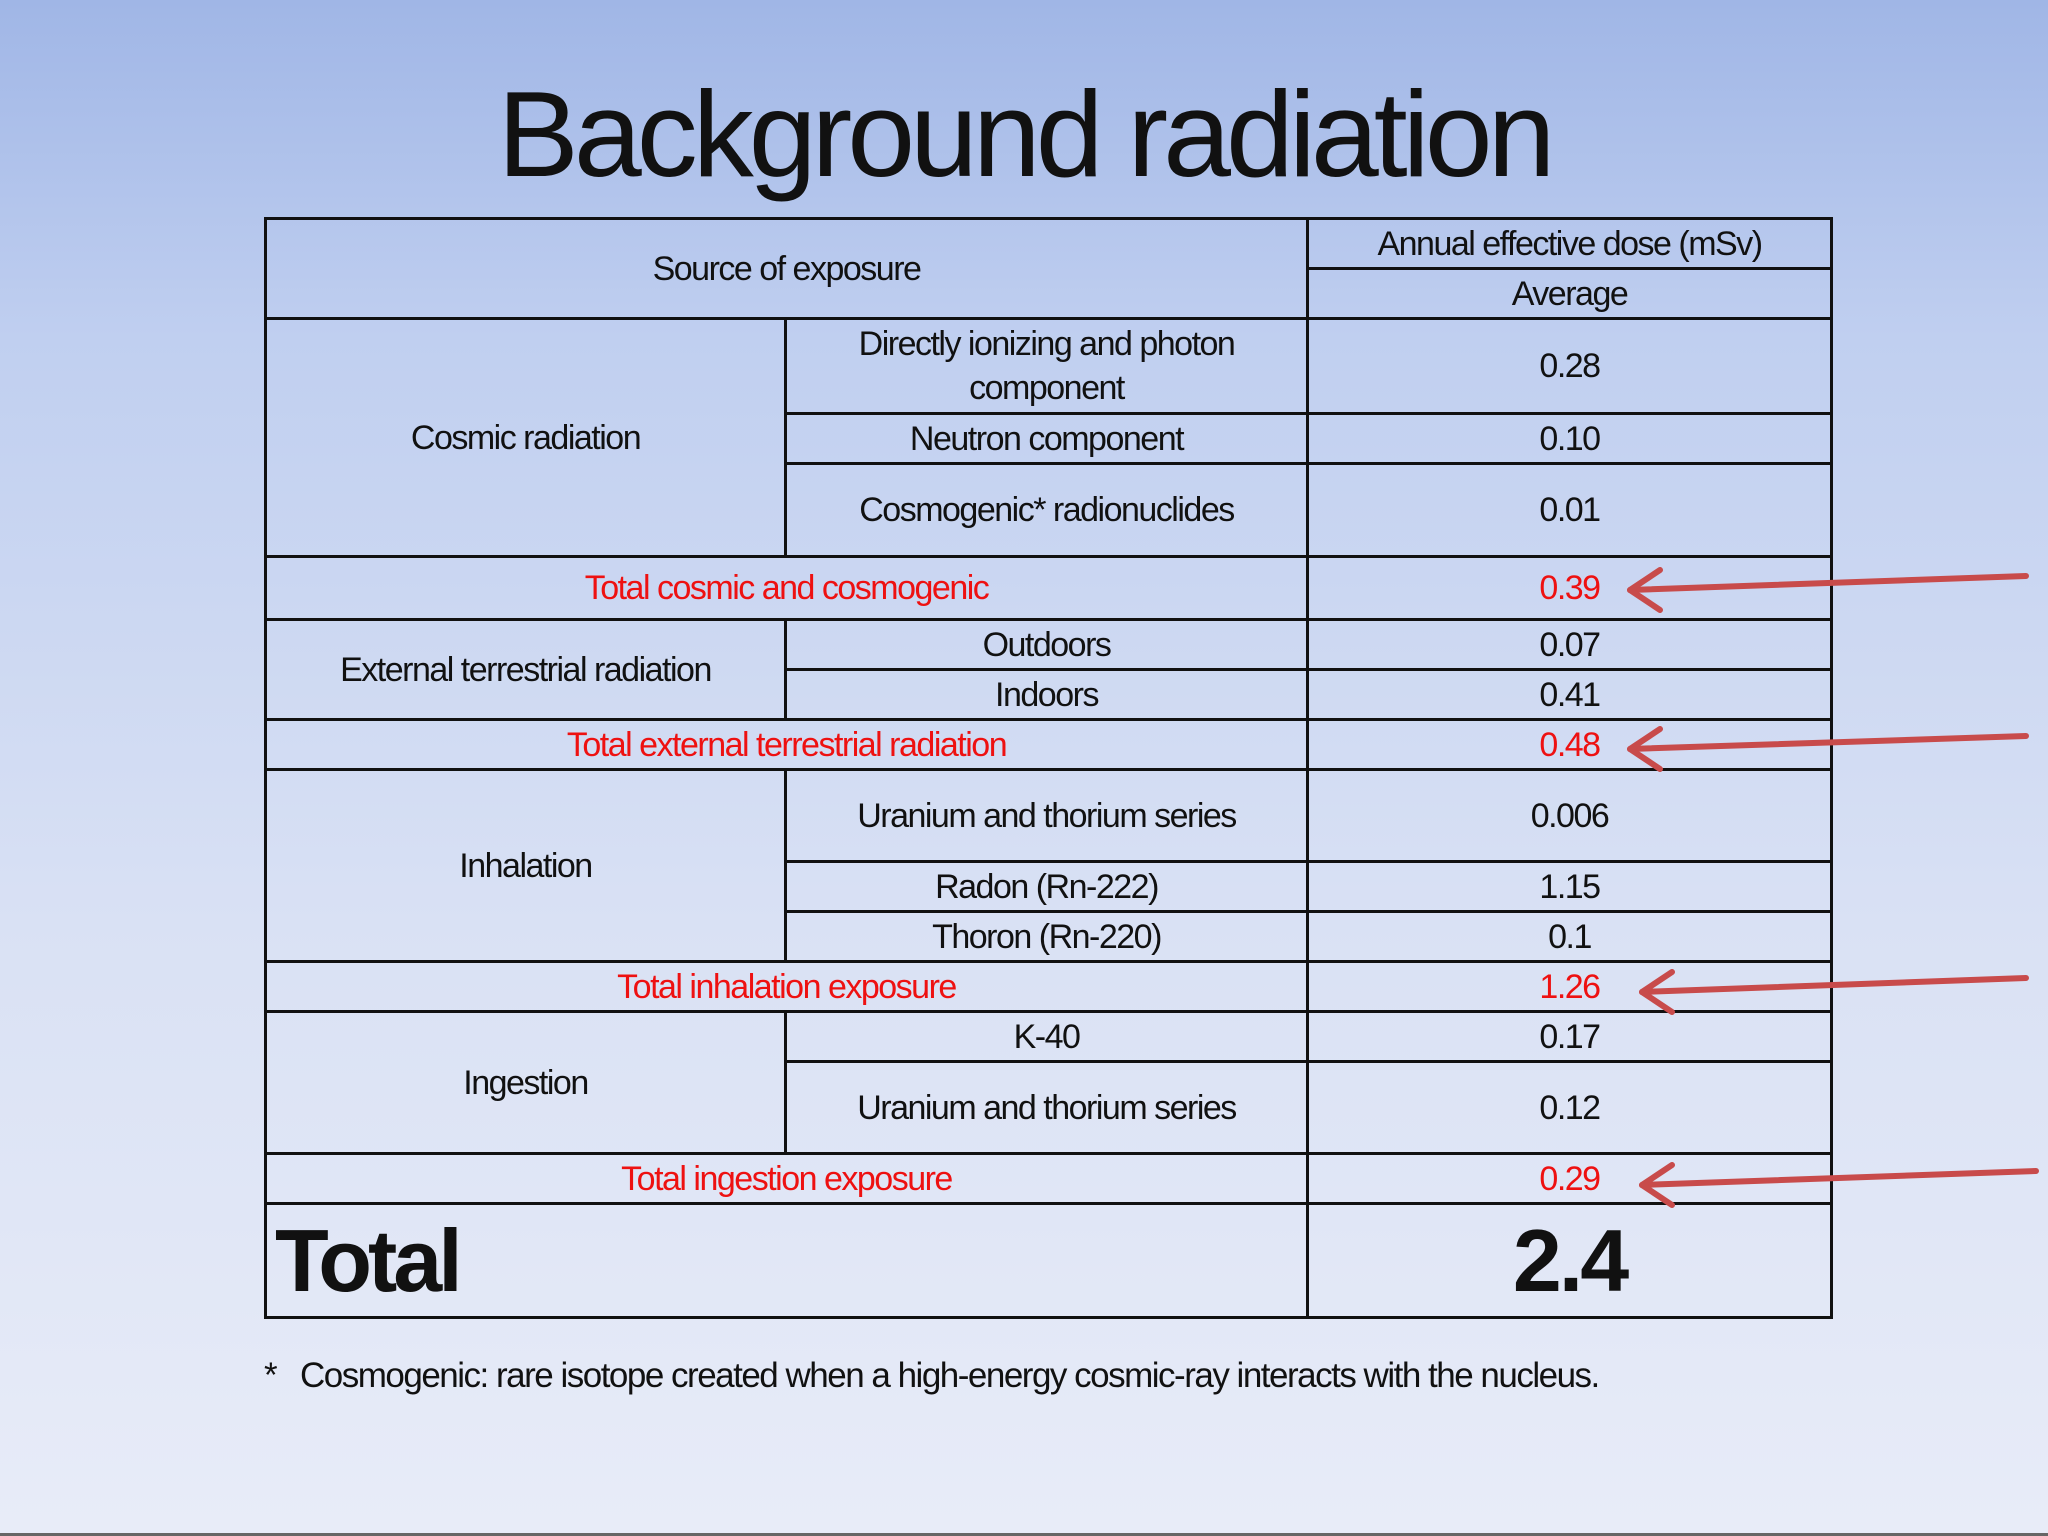 The height and width of the screenshot is (1536, 2048). What do you see at coordinates (1569, 588) in the screenshot?
I see `total-cosmic-value: 0.39` at bounding box center [1569, 588].